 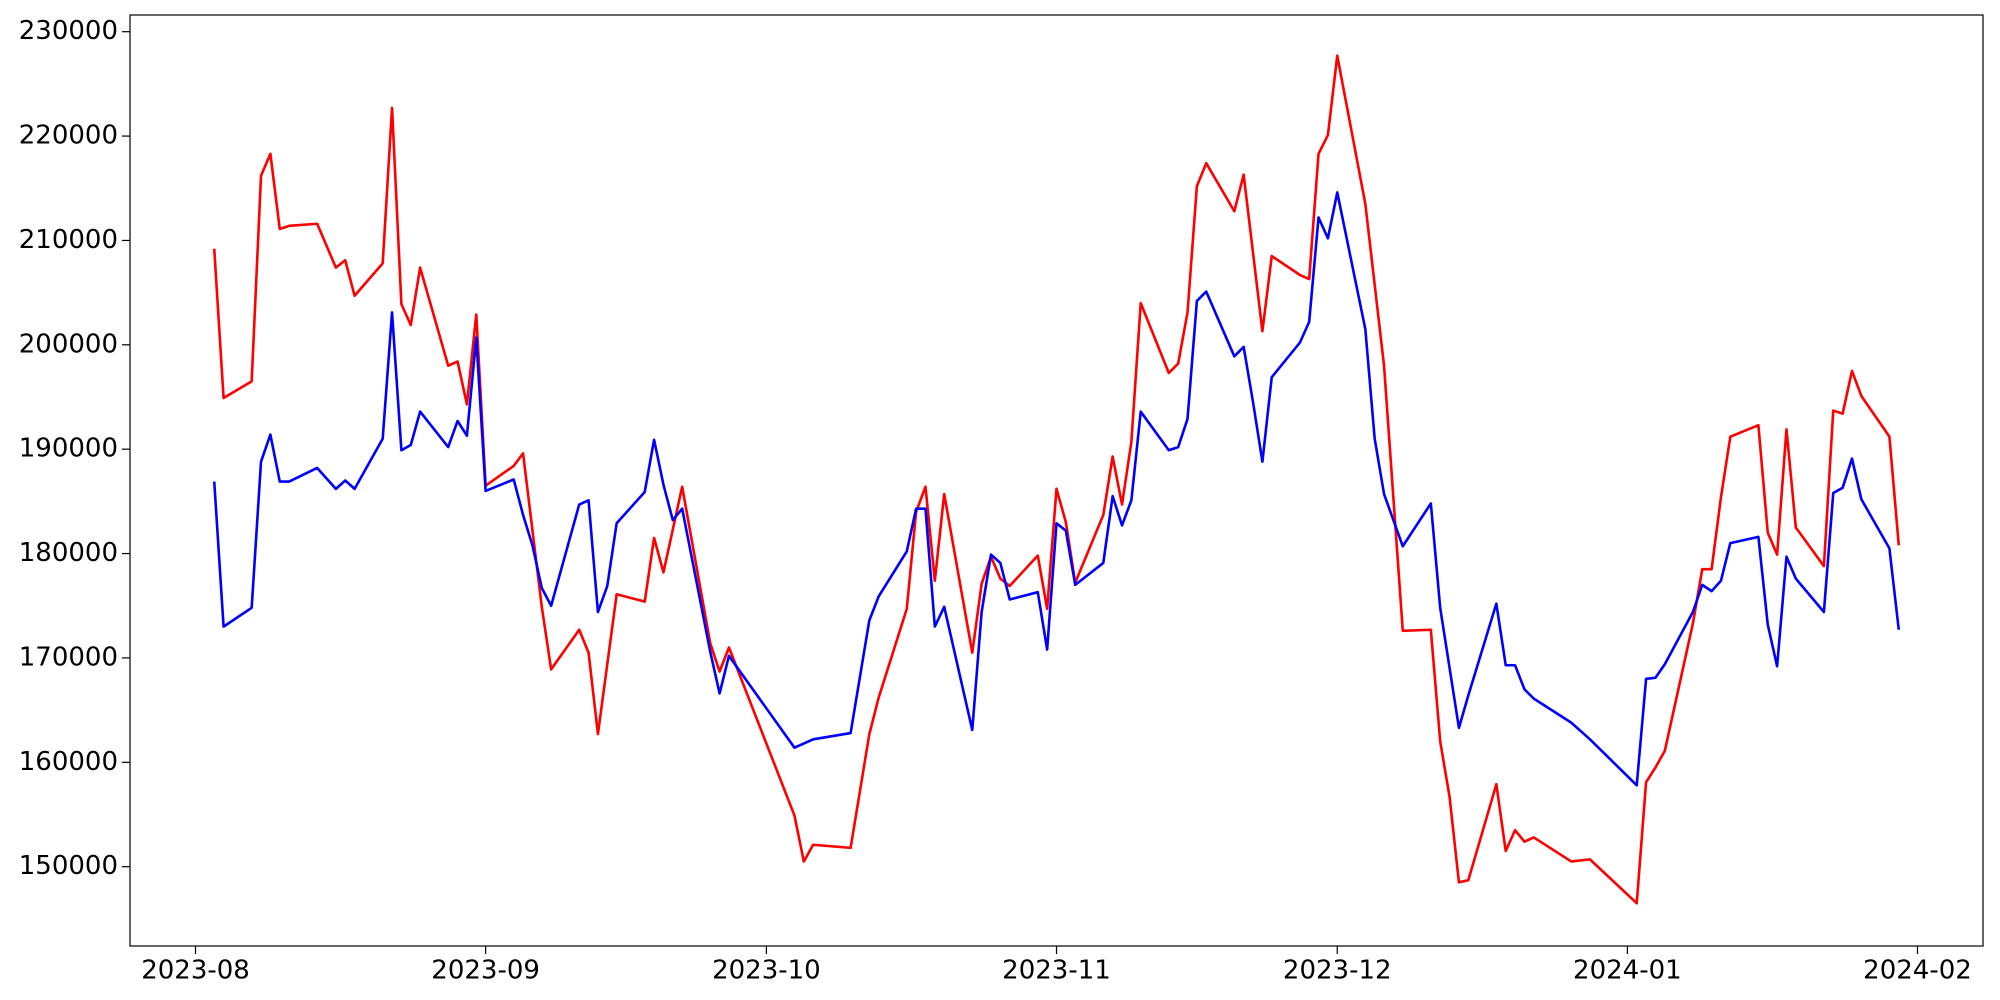 I want to click on x-tick-label: 2023-09, so click(x=485, y=971).